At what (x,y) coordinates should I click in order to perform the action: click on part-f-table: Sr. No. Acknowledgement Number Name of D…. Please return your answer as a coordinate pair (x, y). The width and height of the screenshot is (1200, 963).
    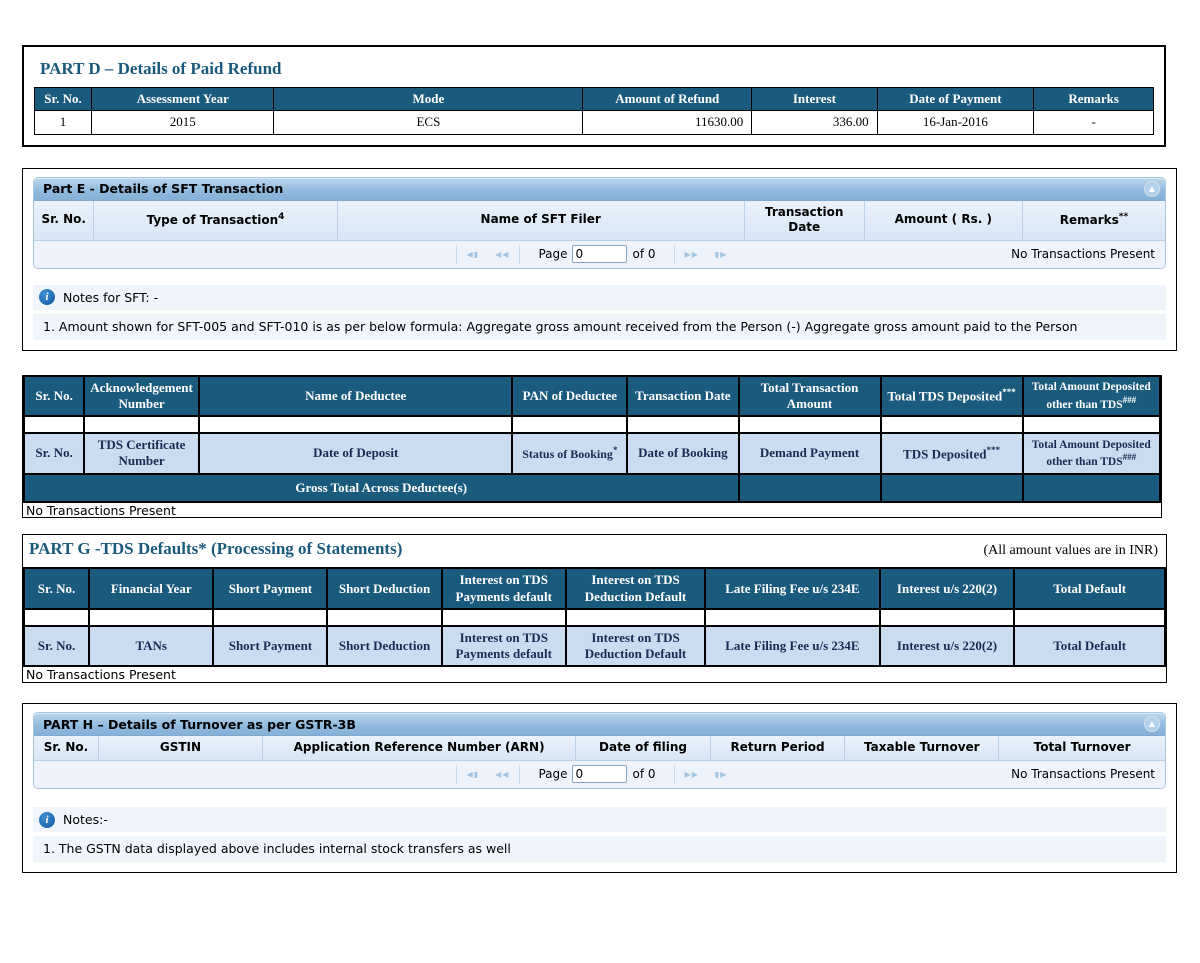
    Looking at the image, I should click on (592, 438).